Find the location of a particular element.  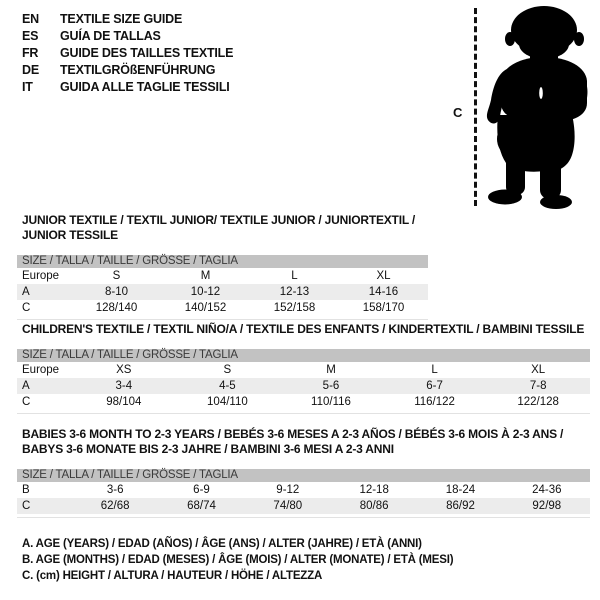

table-cell: 122/128 is located at coordinates (538, 402).